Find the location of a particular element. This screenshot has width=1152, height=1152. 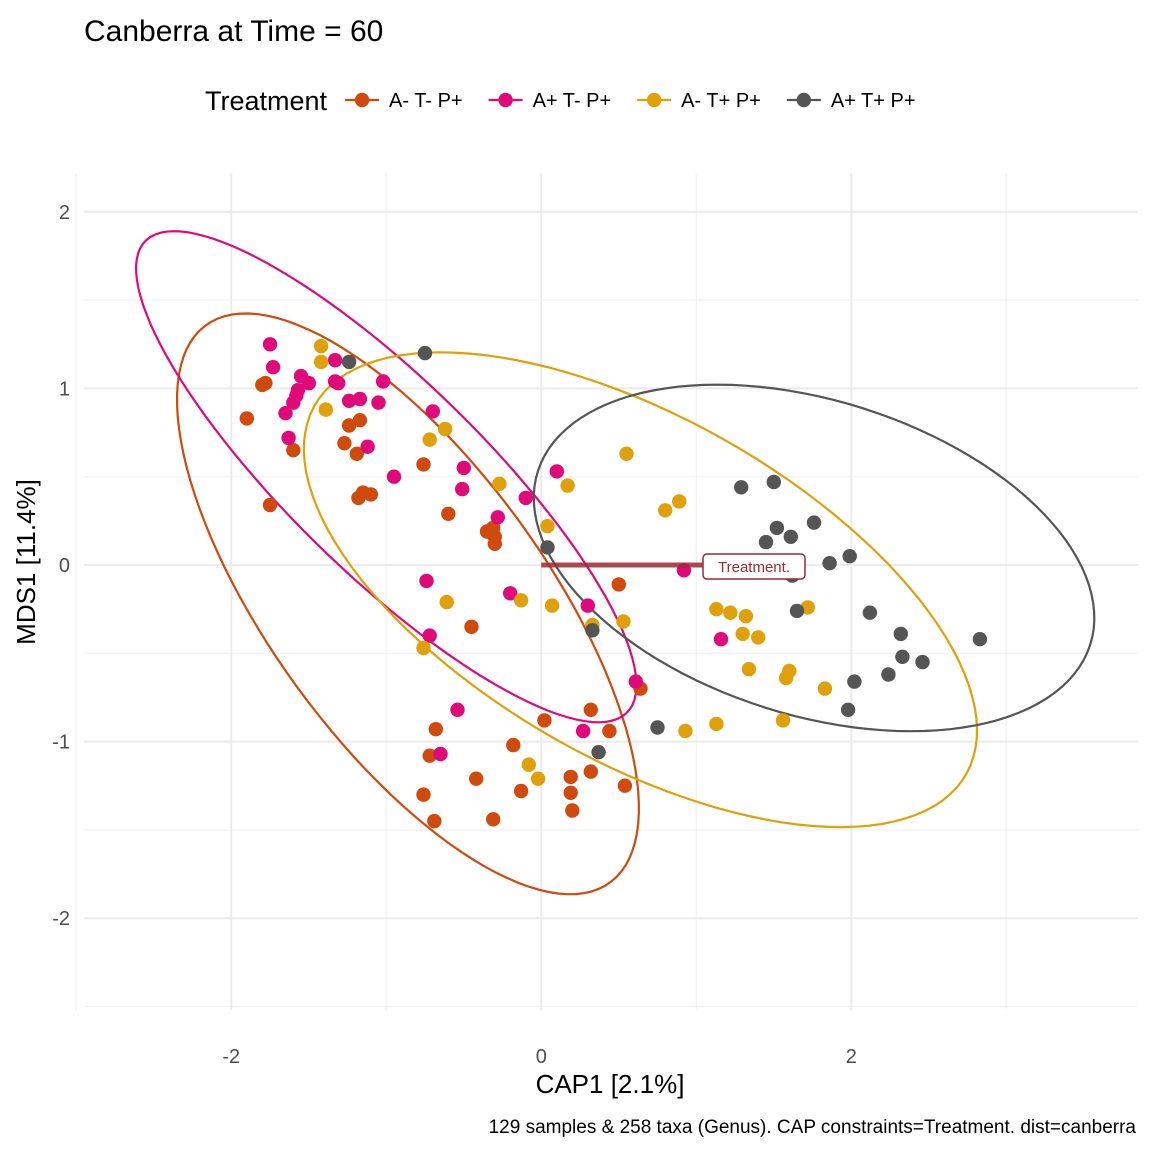

constraint-arrow-layer: Treatment. is located at coordinates (673, 566).